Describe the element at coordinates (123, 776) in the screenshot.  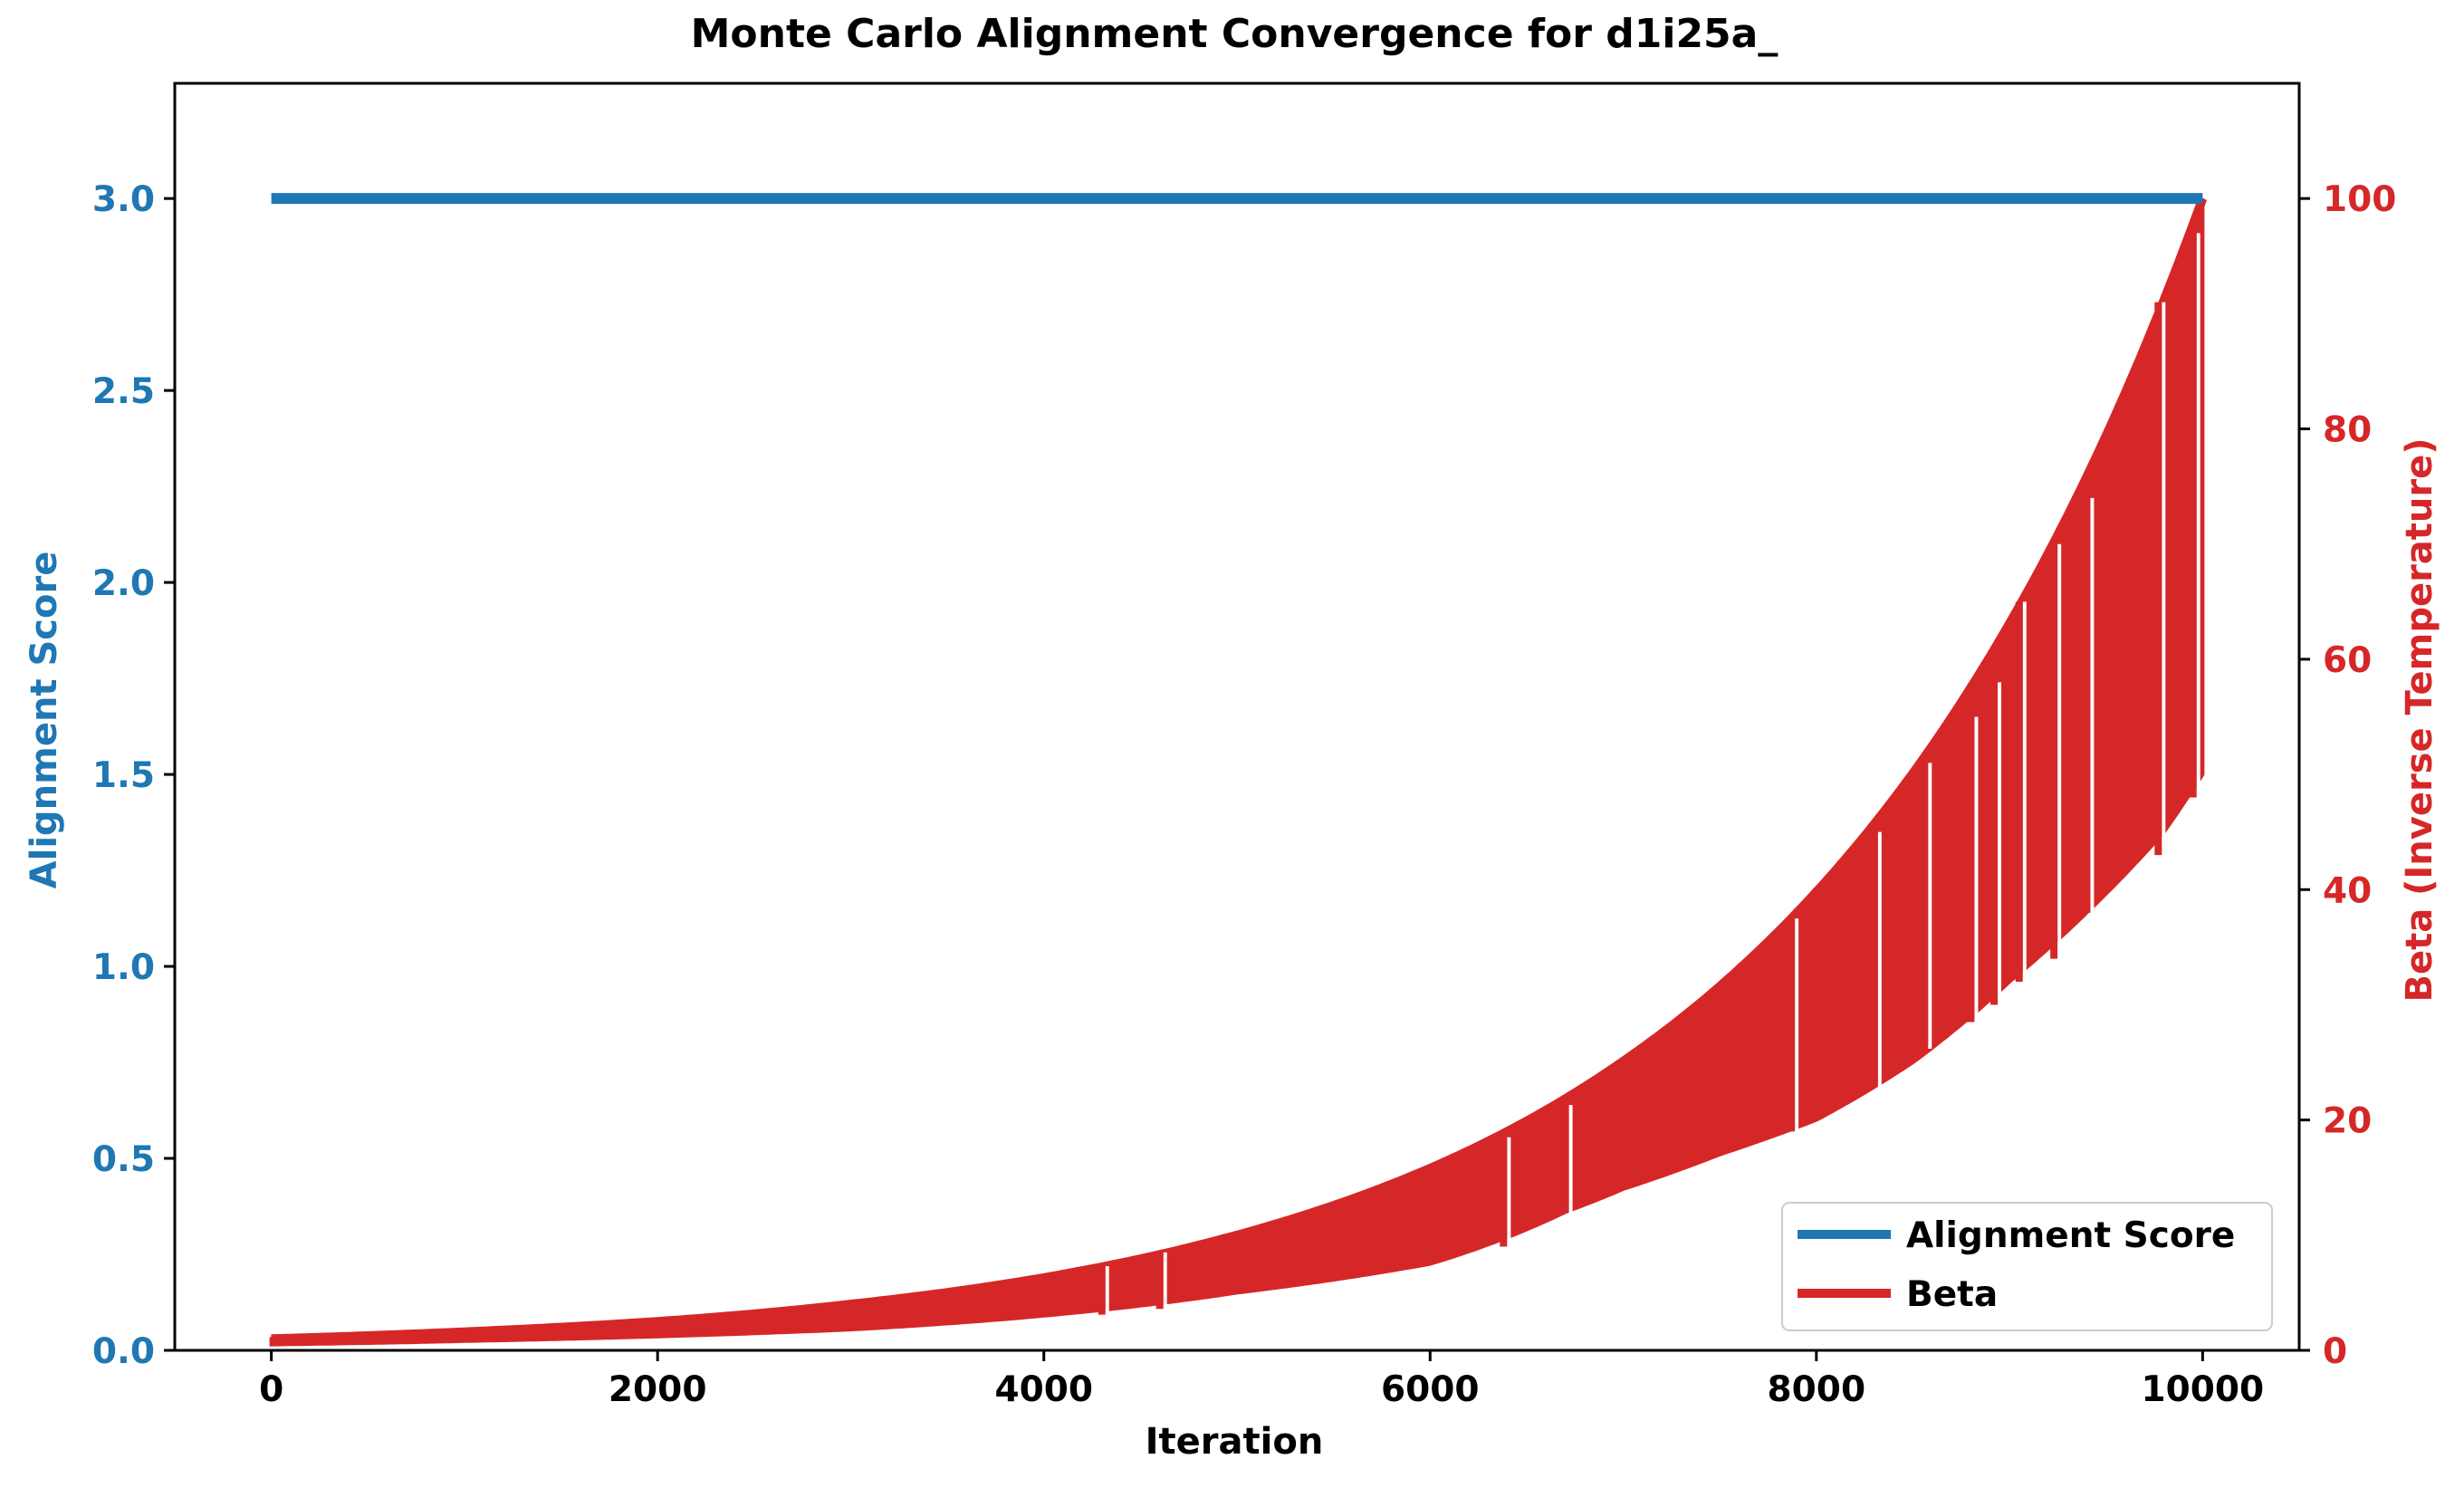
I see `y-tick-label-left: 1.5` at that location.